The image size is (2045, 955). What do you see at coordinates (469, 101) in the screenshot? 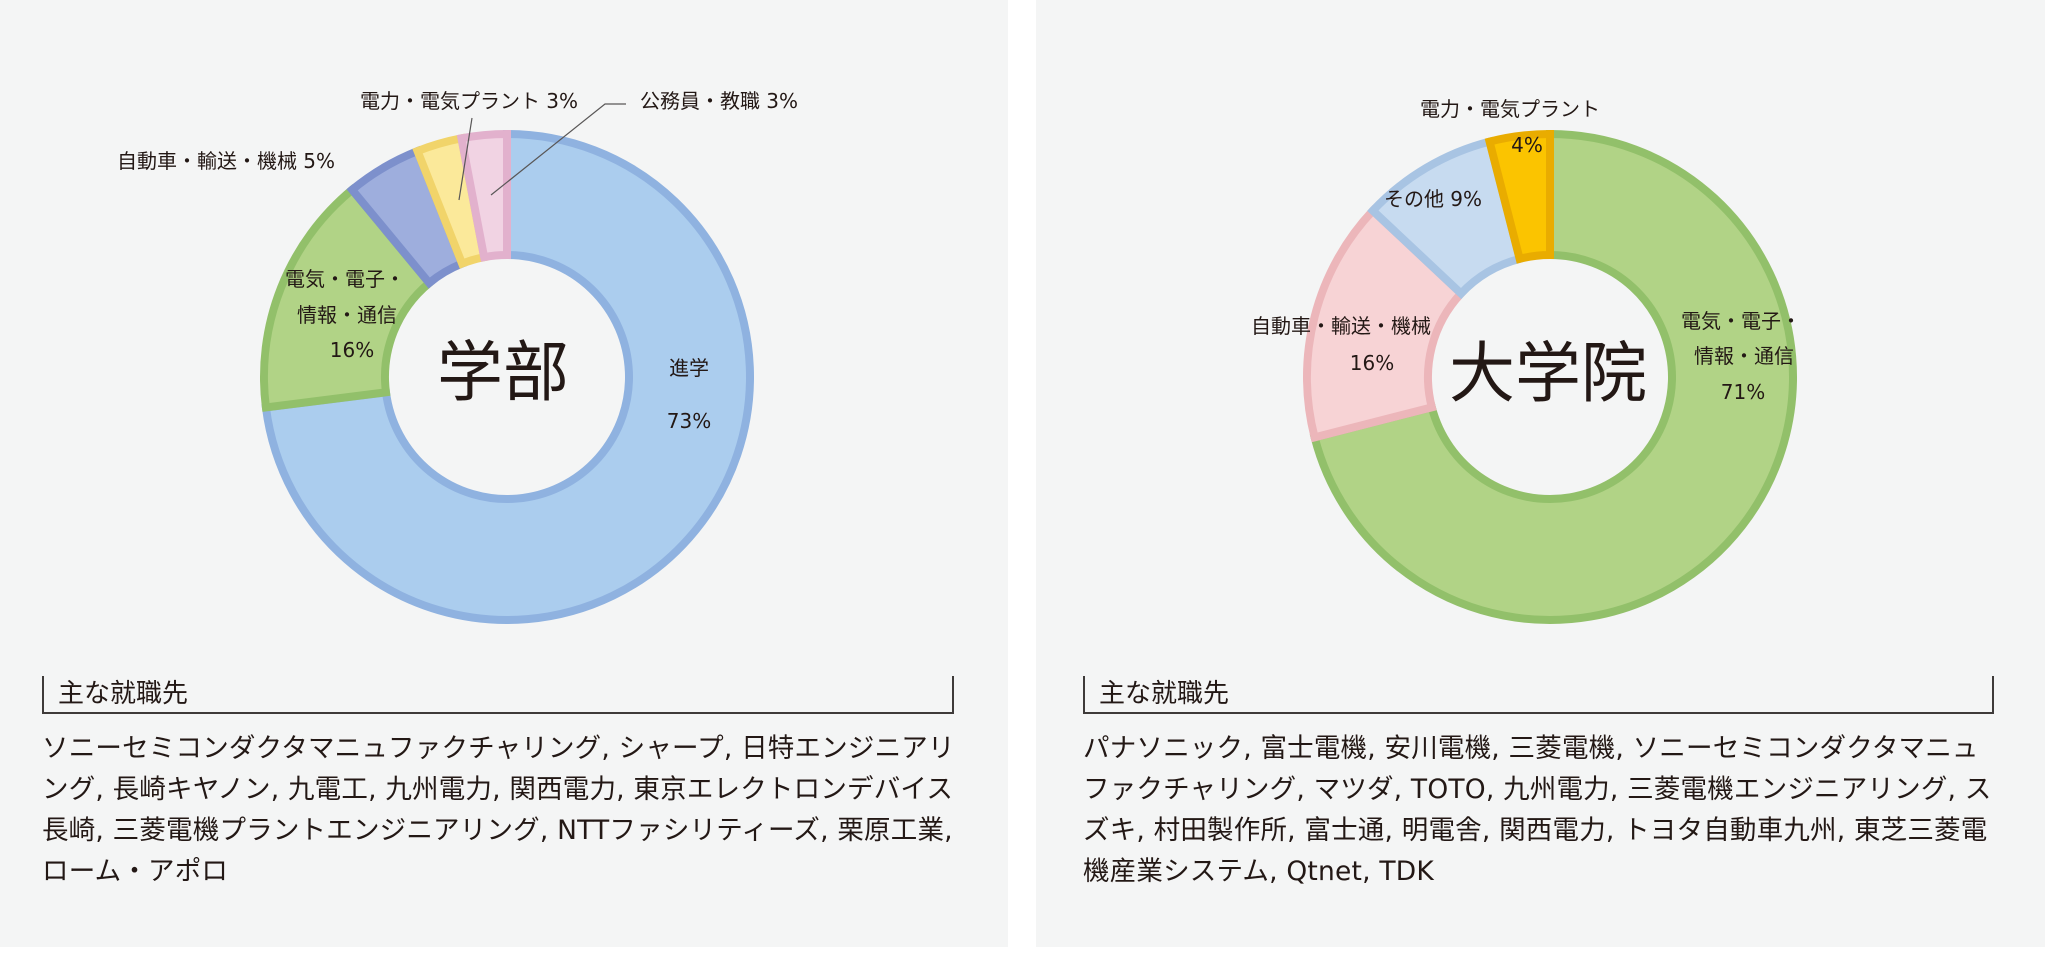
I see `slice-label-denryoku: 電力・電気プラント 3%` at bounding box center [469, 101].